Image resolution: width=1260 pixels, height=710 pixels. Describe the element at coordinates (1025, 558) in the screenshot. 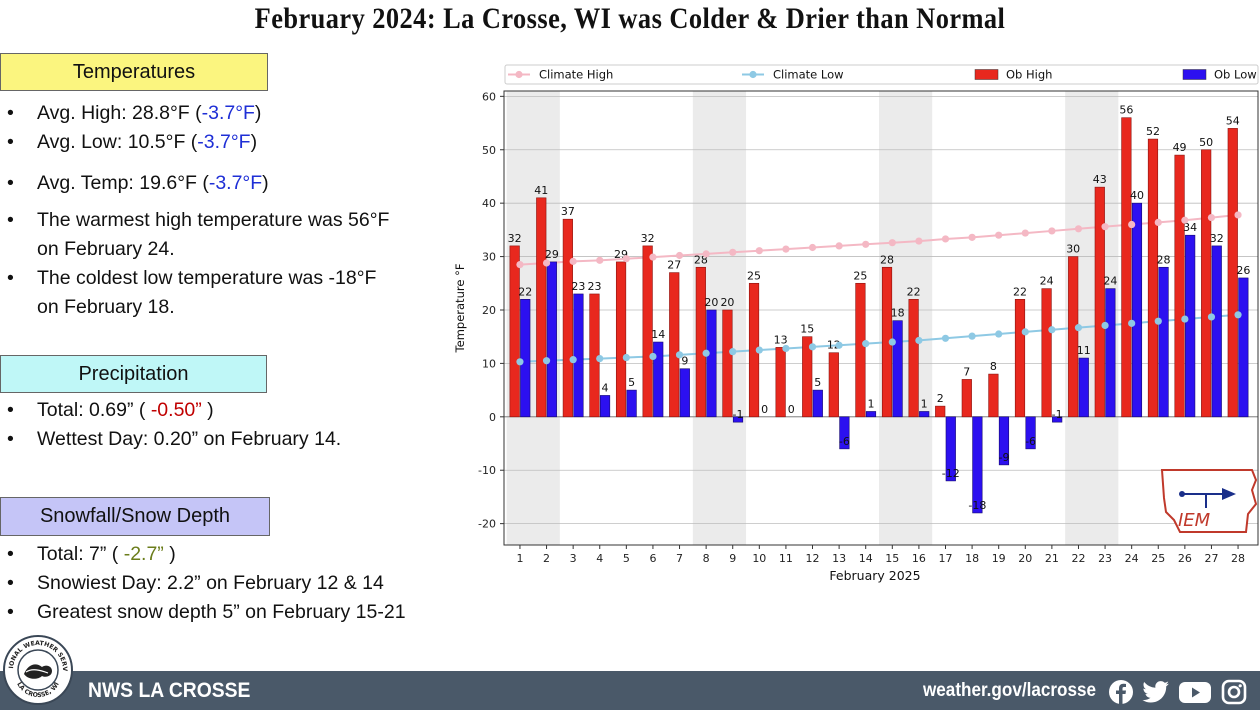

I see `x-tick-label: 20` at that location.